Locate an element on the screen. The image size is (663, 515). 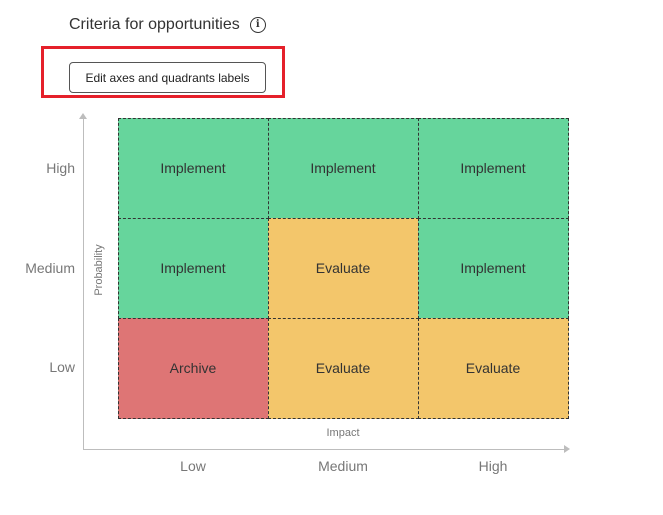
y-tick-medium: Medium is located at coordinates (50, 268).